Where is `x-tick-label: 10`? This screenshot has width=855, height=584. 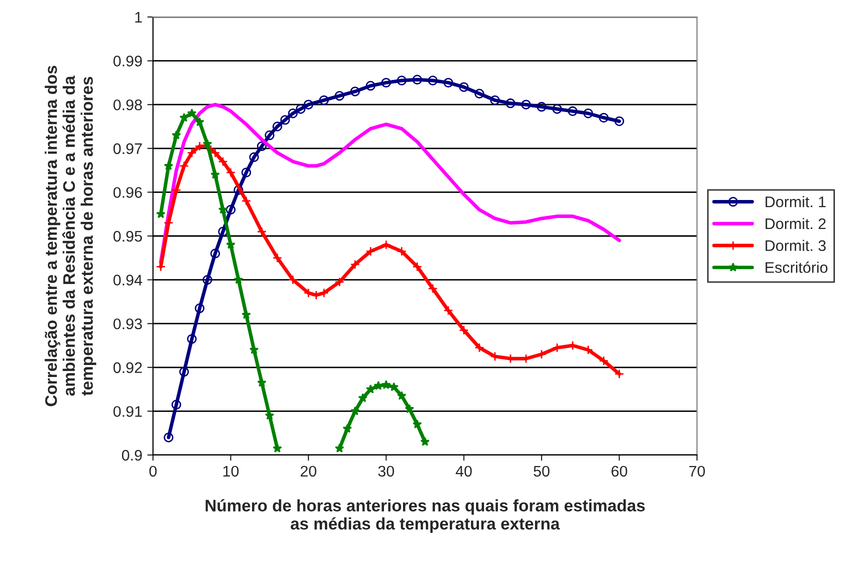 x-tick-label: 10 is located at coordinates (231, 471).